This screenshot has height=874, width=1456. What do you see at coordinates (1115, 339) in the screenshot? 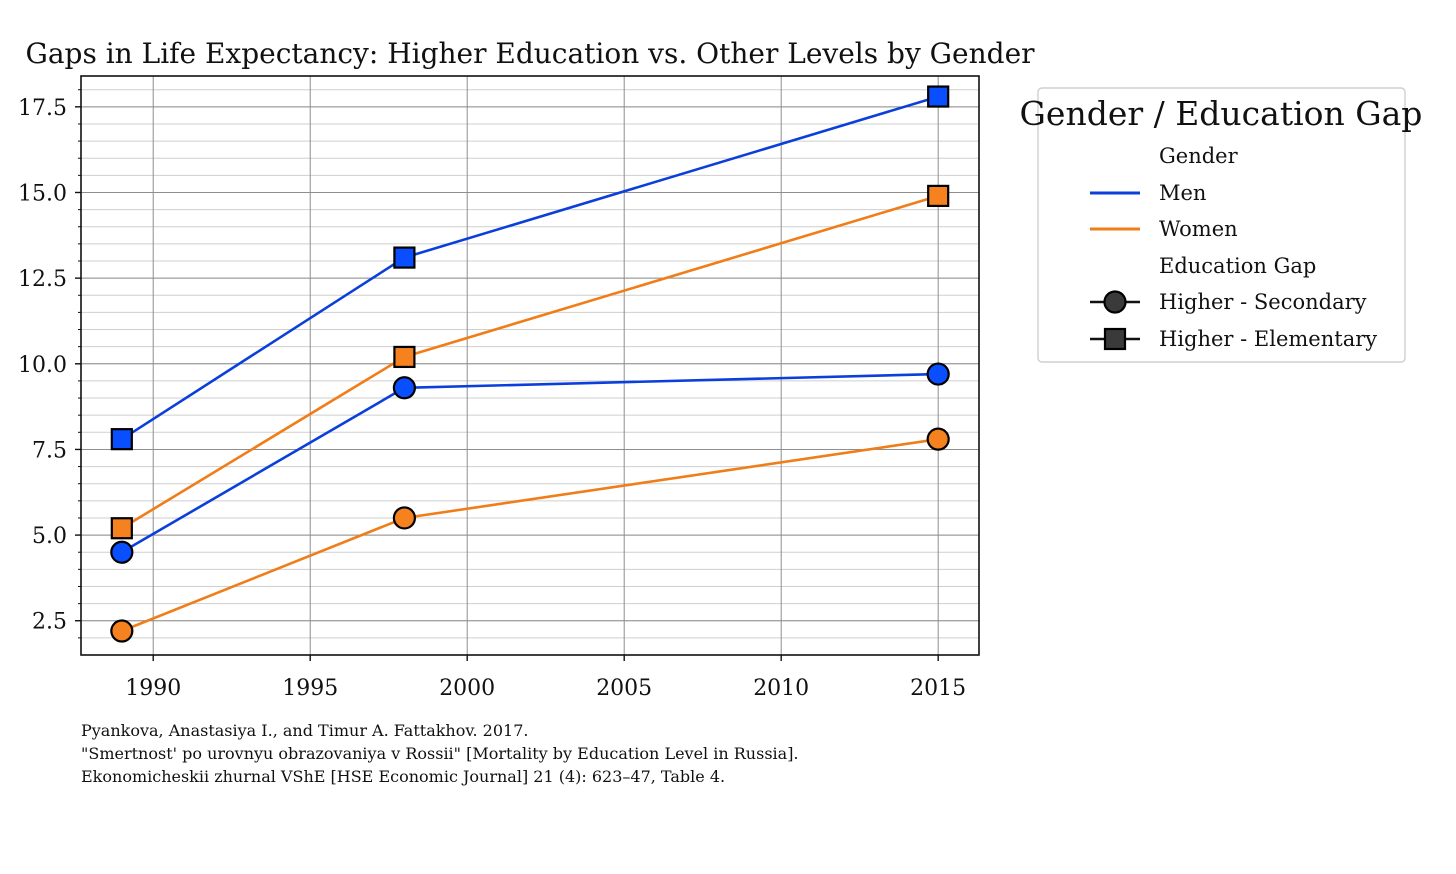
I see `legend-swatch-square` at bounding box center [1115, 339].